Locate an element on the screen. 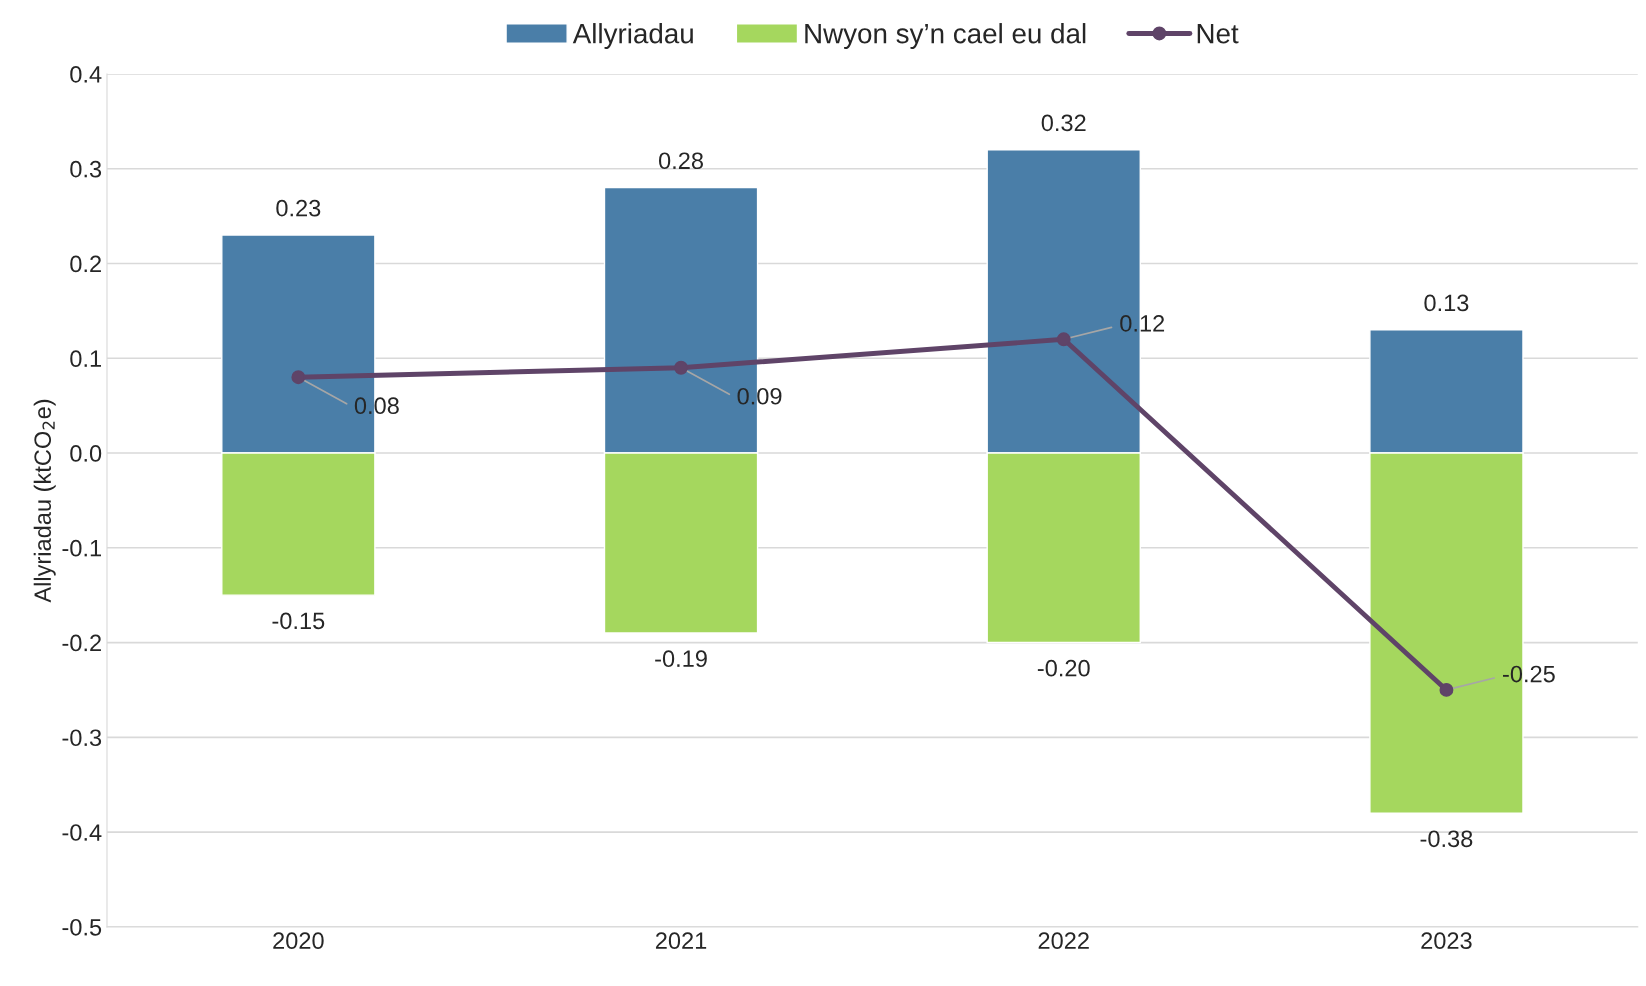 The image size is (1646, 986). y-tick-label: -0.4 is located at coordinates (82, 832).